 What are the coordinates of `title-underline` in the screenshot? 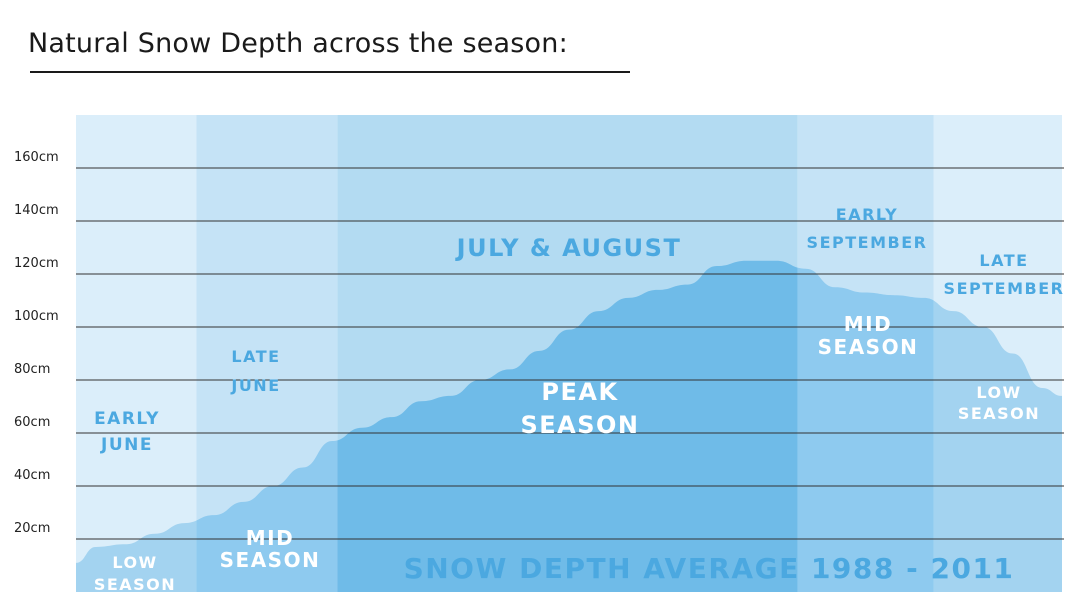 It's located at (330, 72).